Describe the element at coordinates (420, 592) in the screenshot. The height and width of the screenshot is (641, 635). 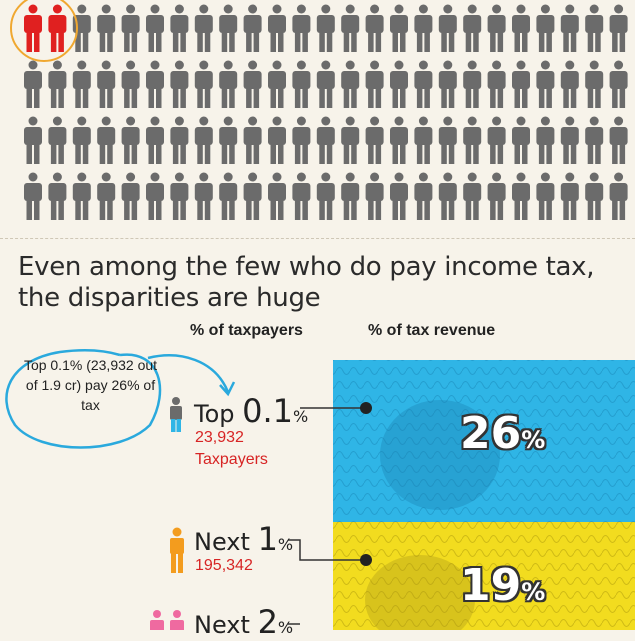
I see `portrait-shade` at that location.